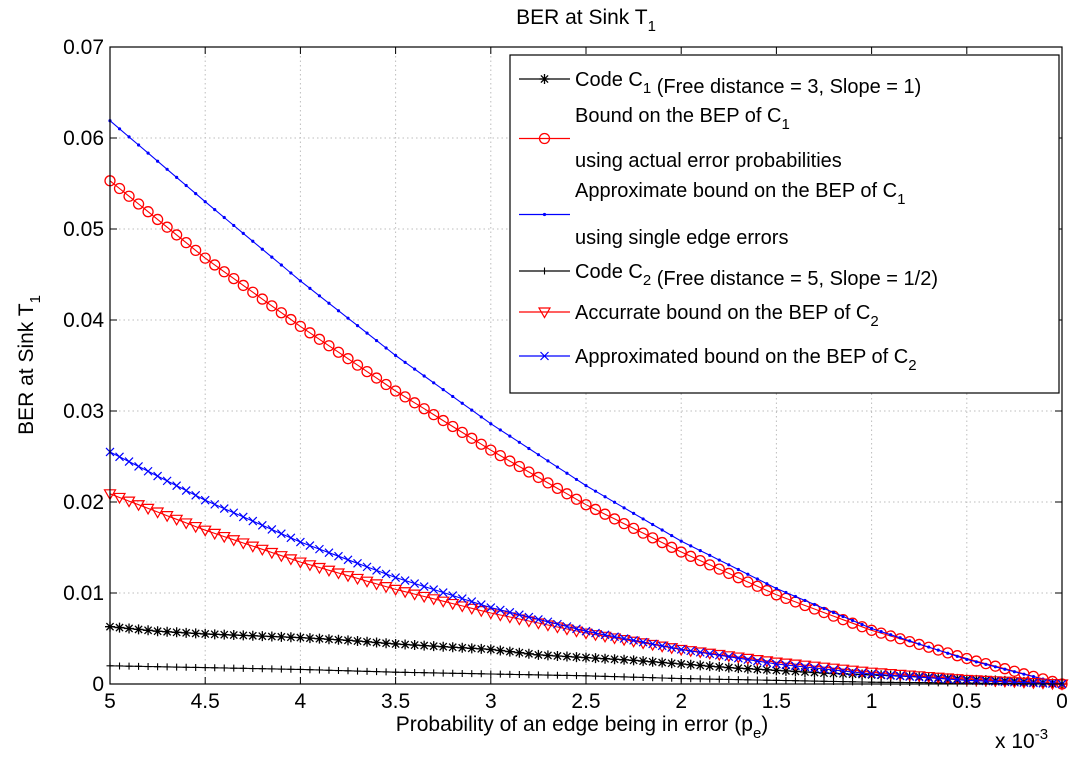 This screenshot has width=1070, height=758. I want to click on y-tick-label: 0.02, so click(83, 502).